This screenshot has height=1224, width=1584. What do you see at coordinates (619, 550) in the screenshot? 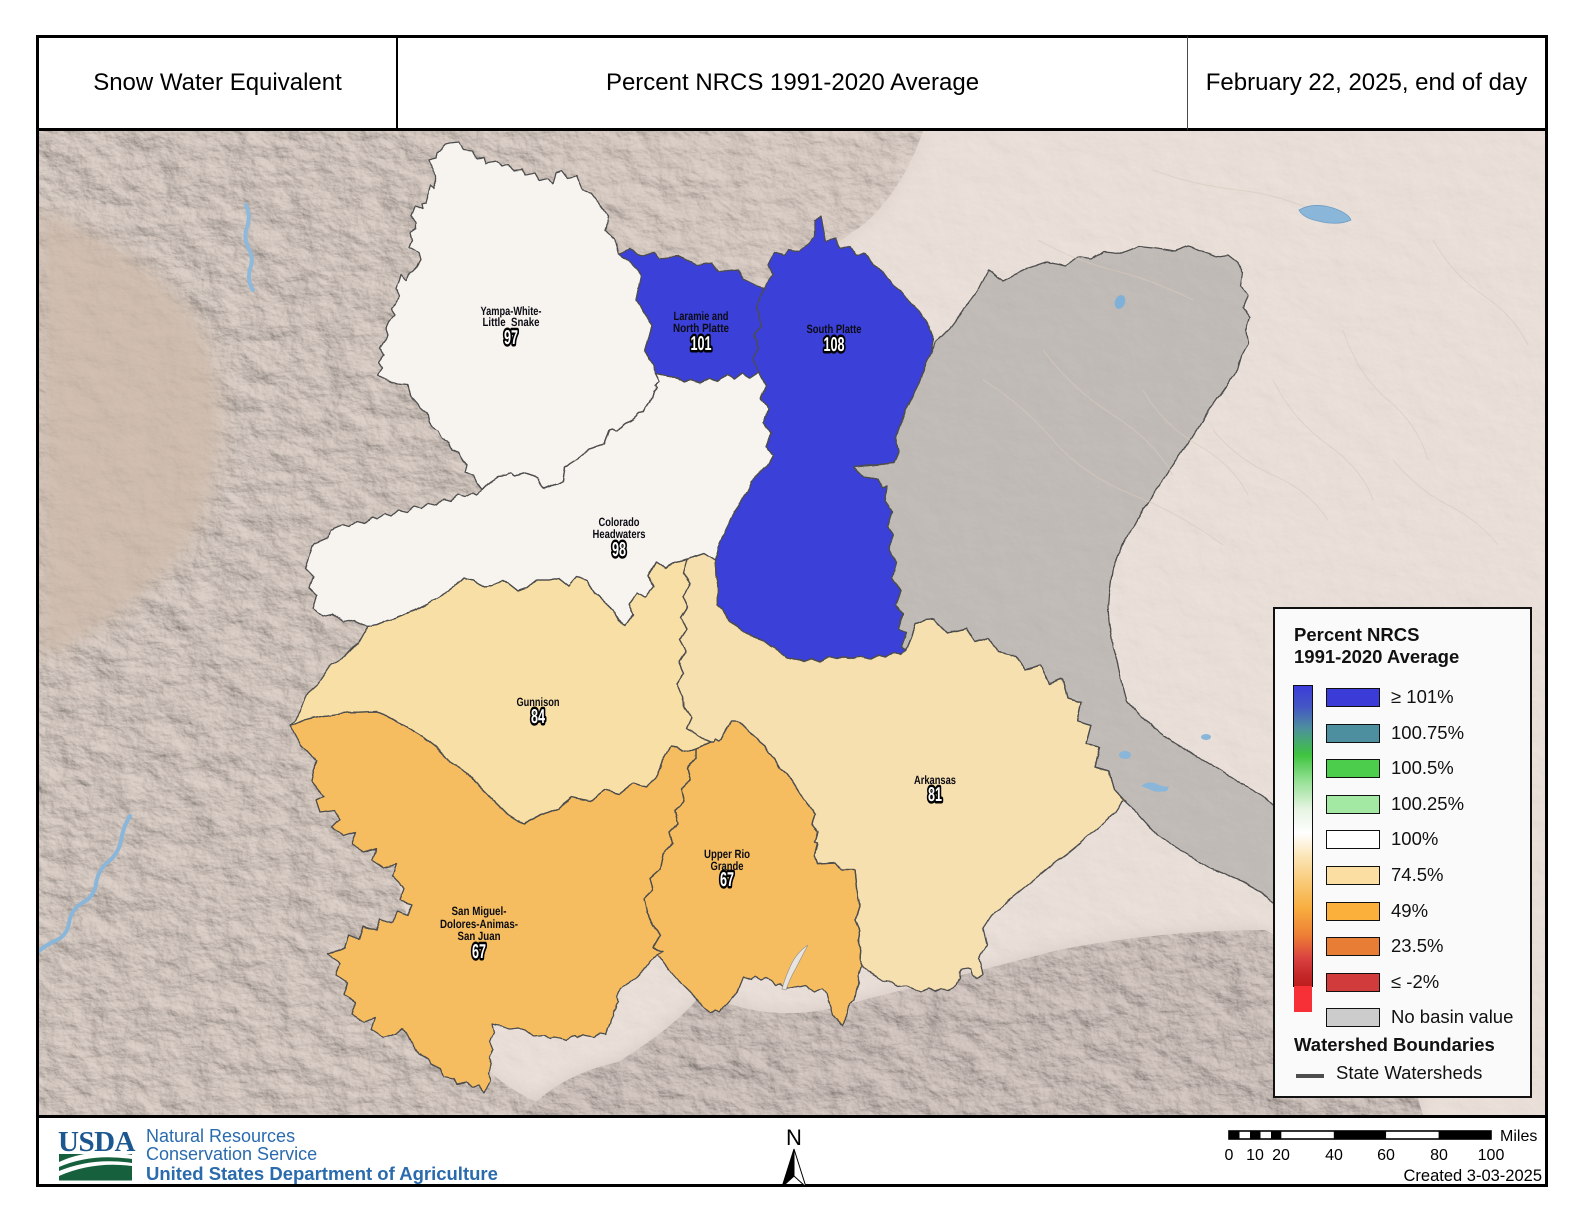
I see `svg-text: 98` at bounding box center [619, 550].